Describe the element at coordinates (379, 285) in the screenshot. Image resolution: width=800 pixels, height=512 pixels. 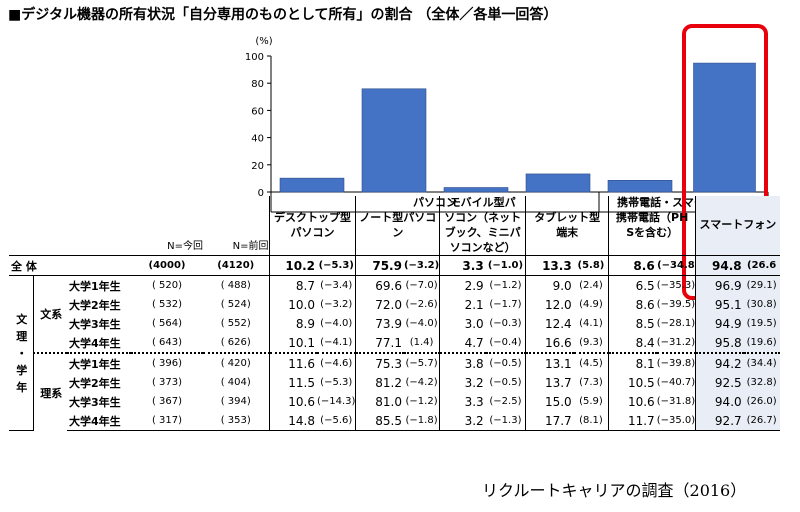
I see `value-cell: 69.6` at that location.